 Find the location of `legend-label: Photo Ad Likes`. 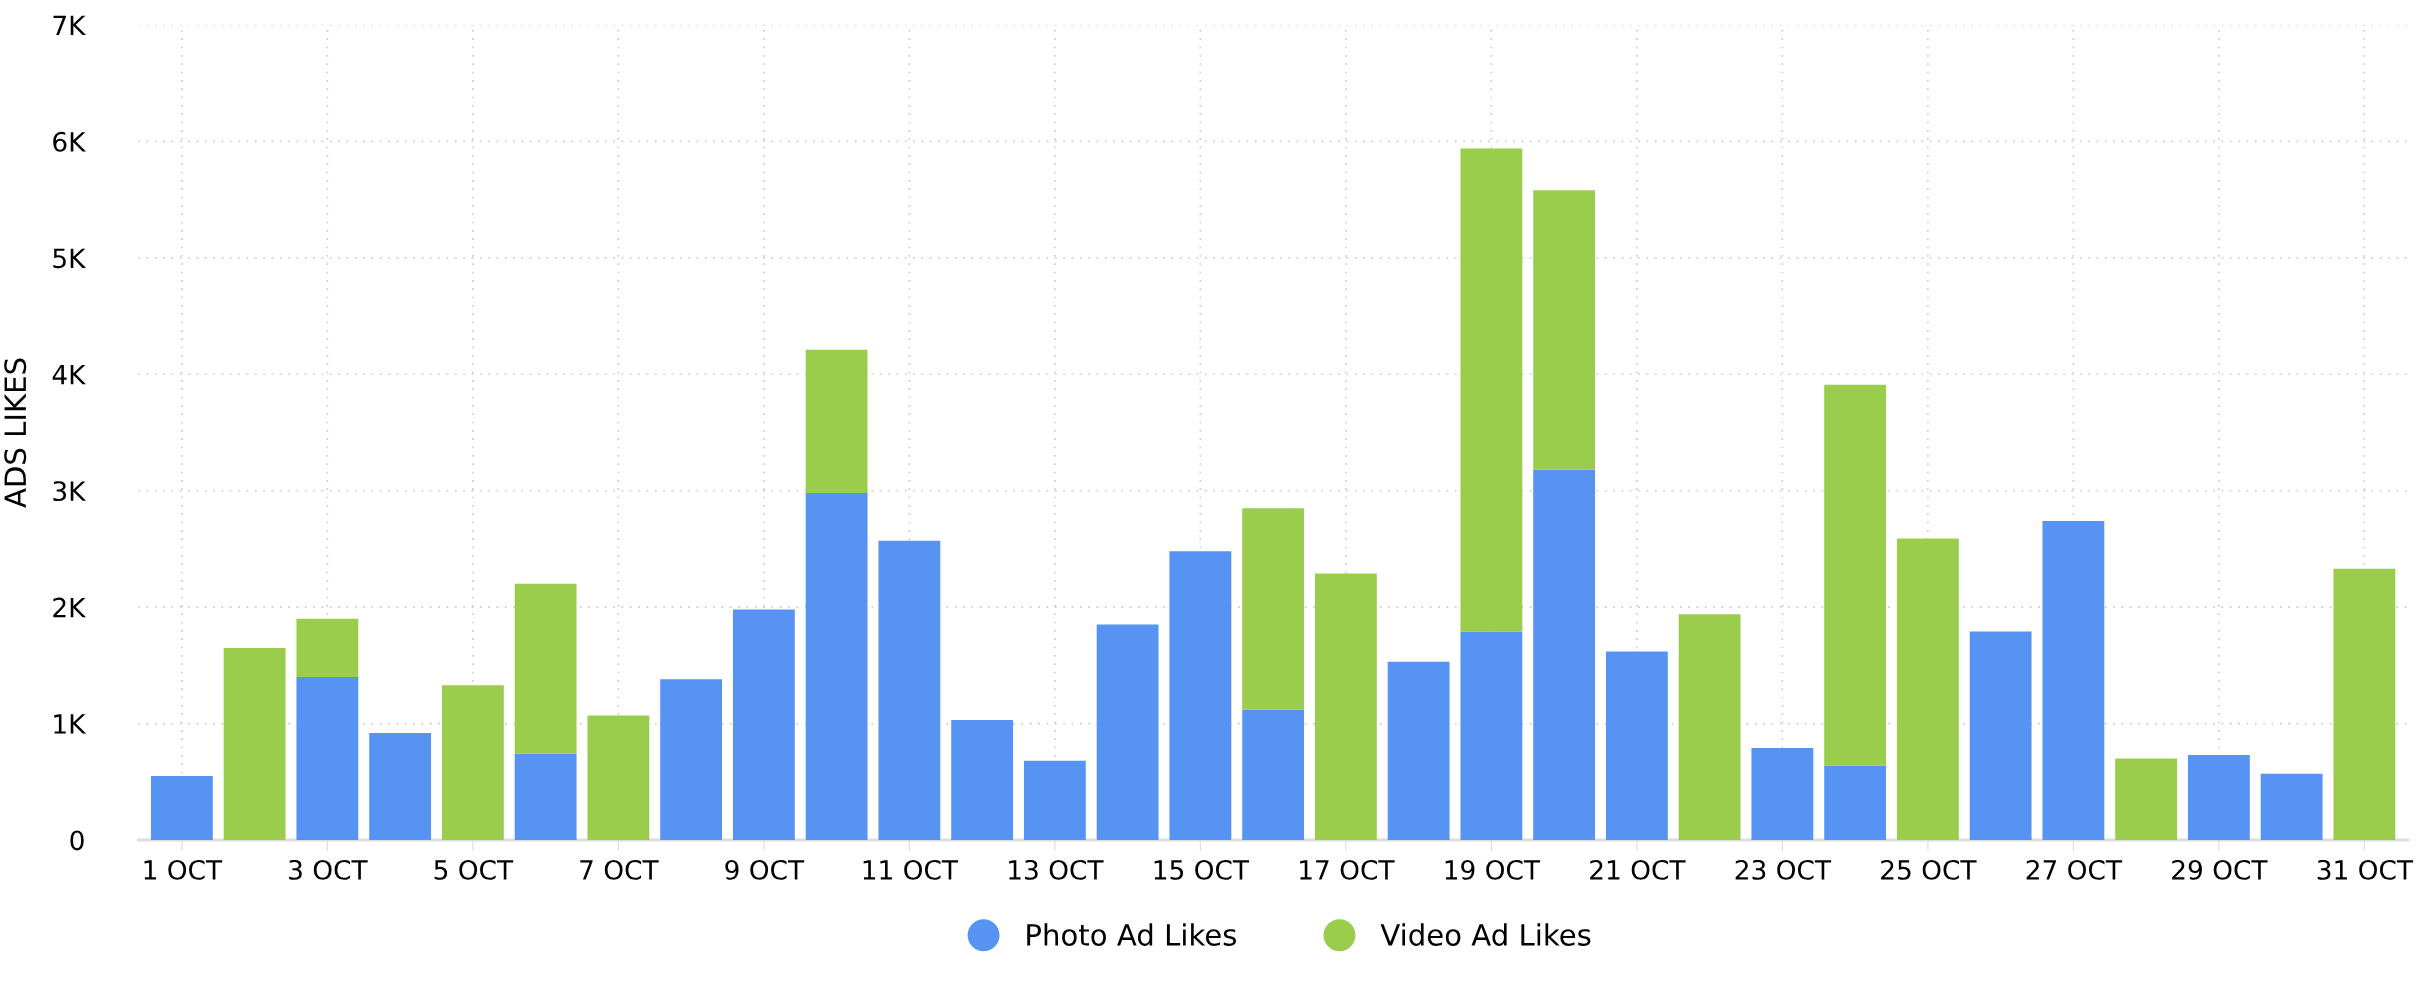

legend-label: Photo Ad Likes is located at coordinates (1131, 934).